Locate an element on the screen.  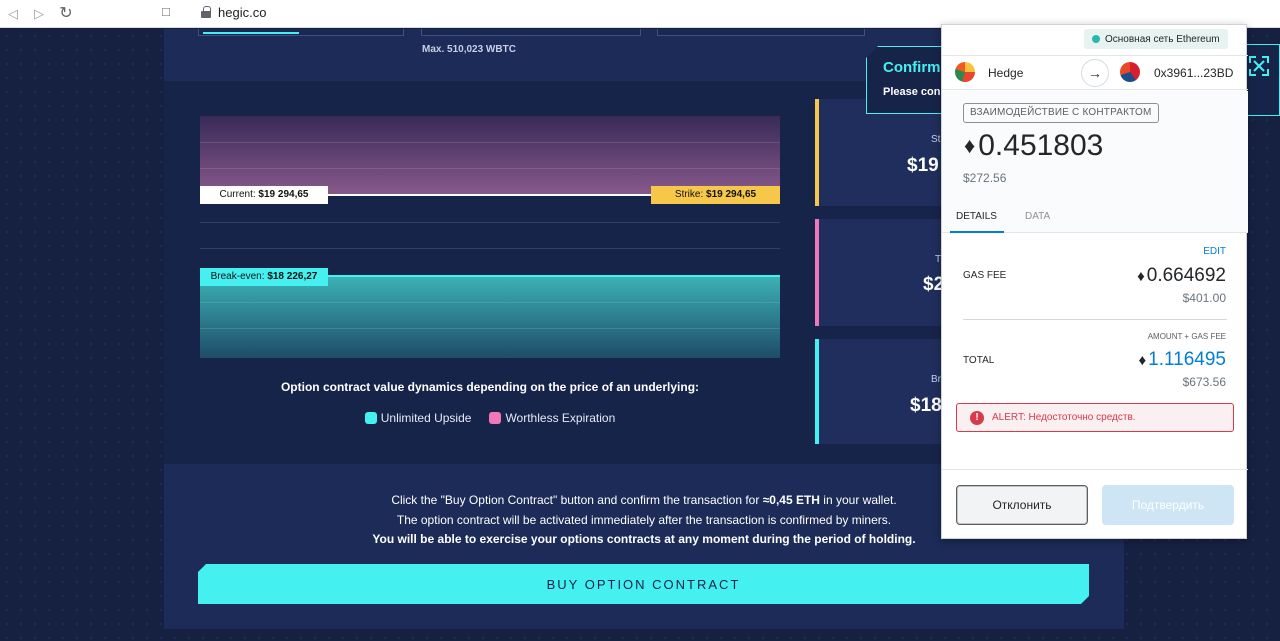
strike-price-tag: Strike: $19 294,65 is located at coordinates (715, 195).